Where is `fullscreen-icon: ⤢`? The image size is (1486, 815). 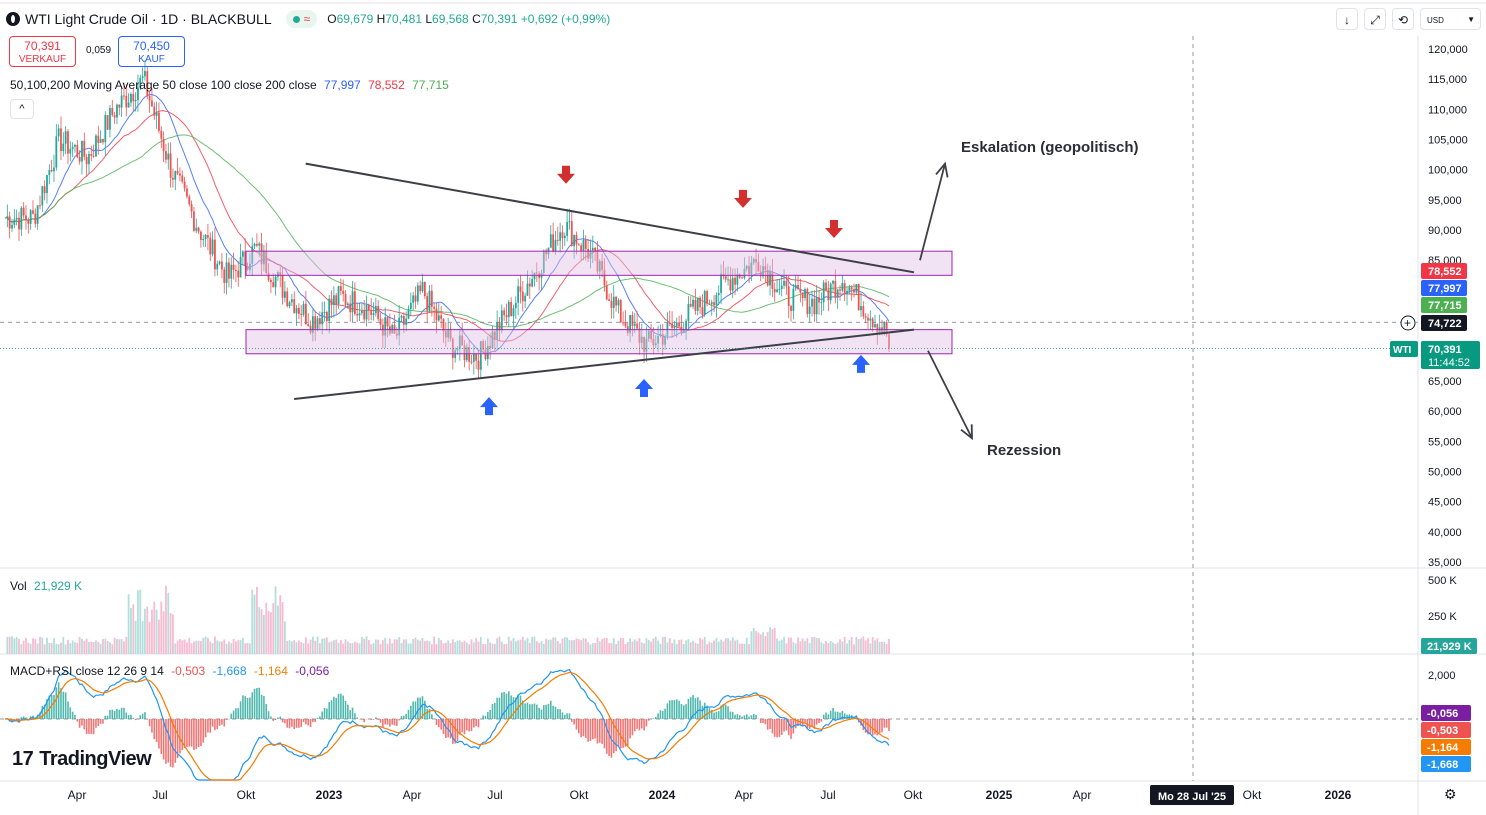 fullscreen-icon: ⤢ is located at coordinates (1375, 19).